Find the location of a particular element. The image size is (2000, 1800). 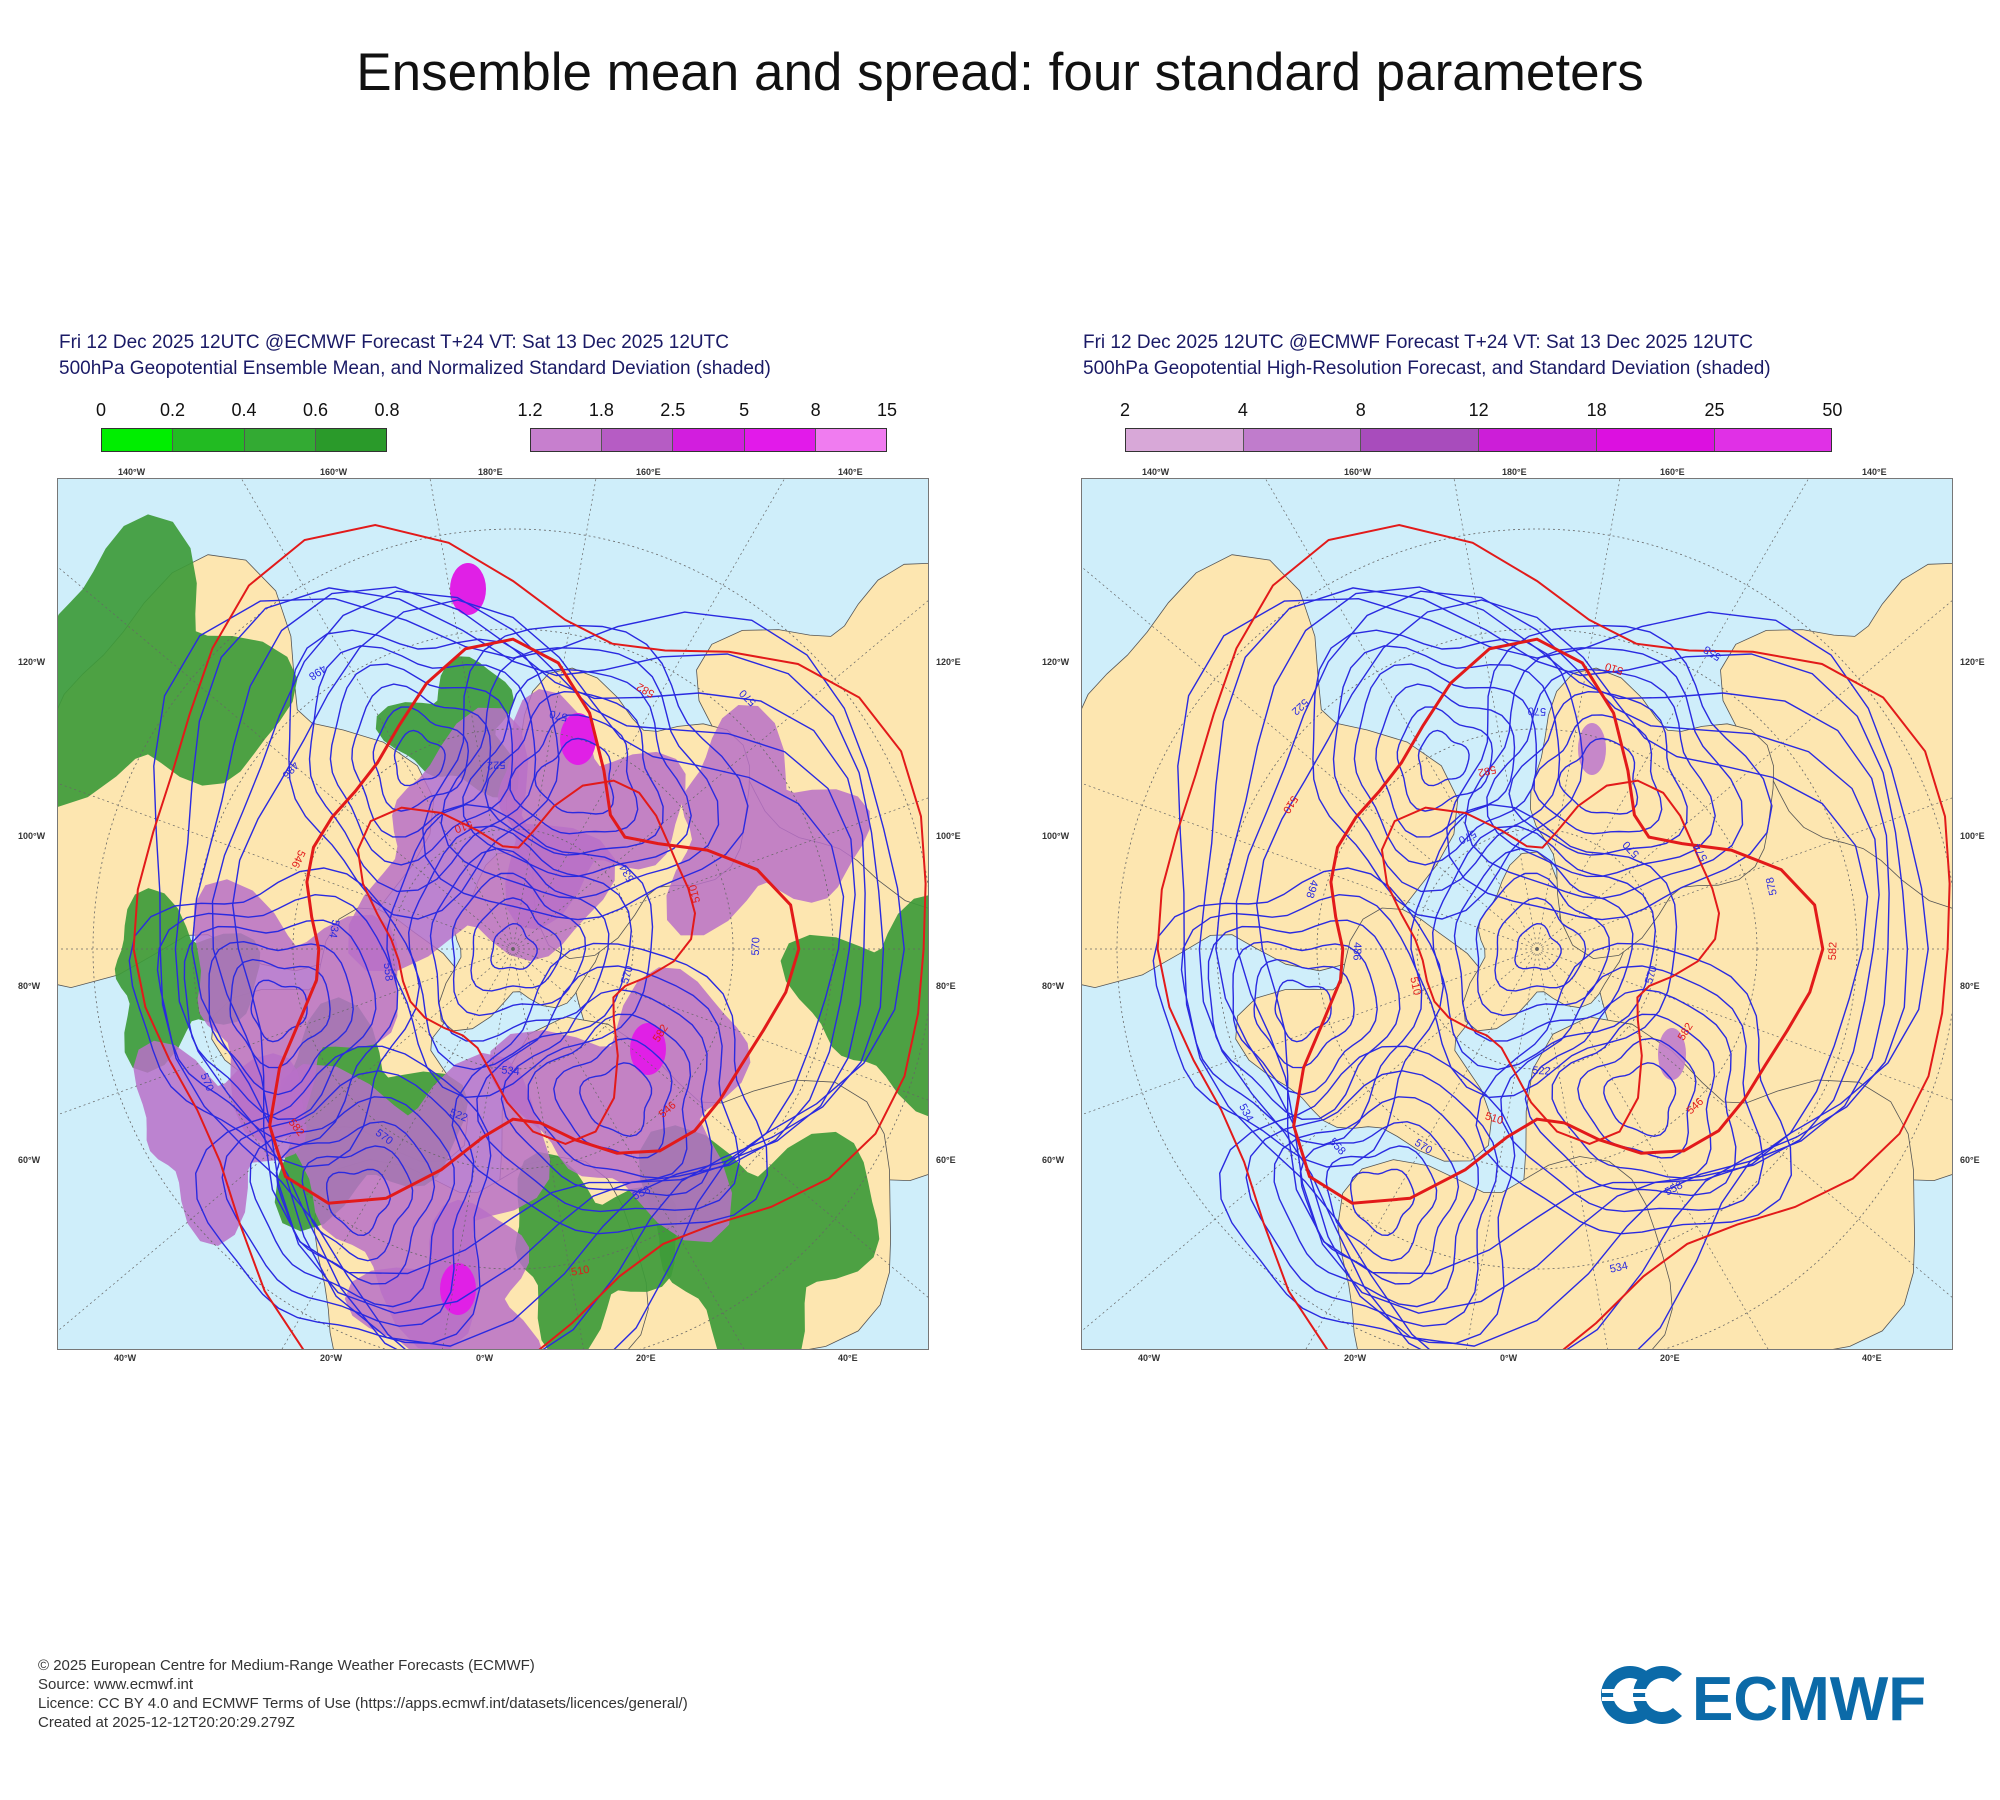

legend-label: 0.4 is located at coordinates (244, 410).